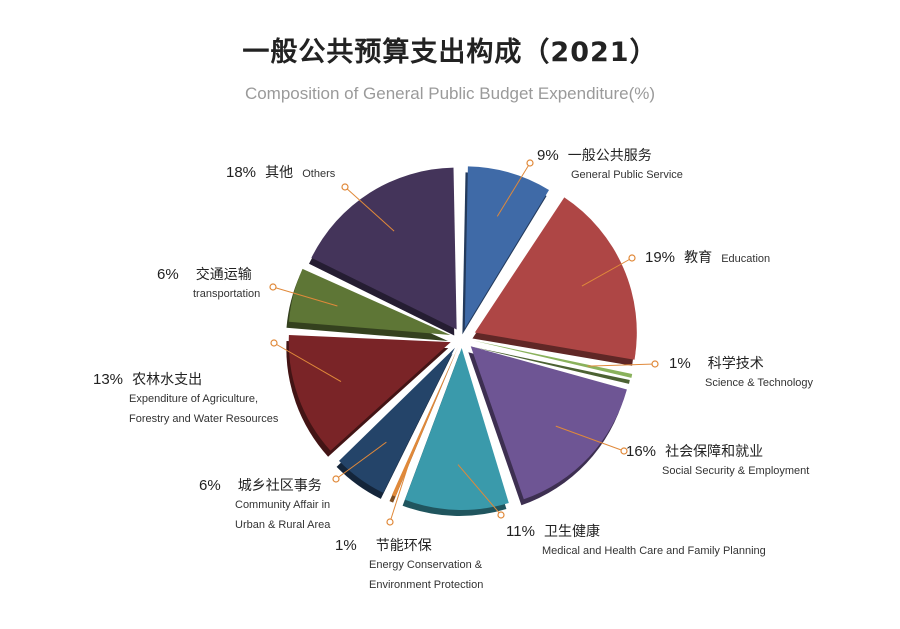 Image resolution: width=900 pixels, height=629 pixels. What do you see at coordinates (550, 365) in the screenshot?
I see `pie-slice-depth` at bounding box center [550, 365].